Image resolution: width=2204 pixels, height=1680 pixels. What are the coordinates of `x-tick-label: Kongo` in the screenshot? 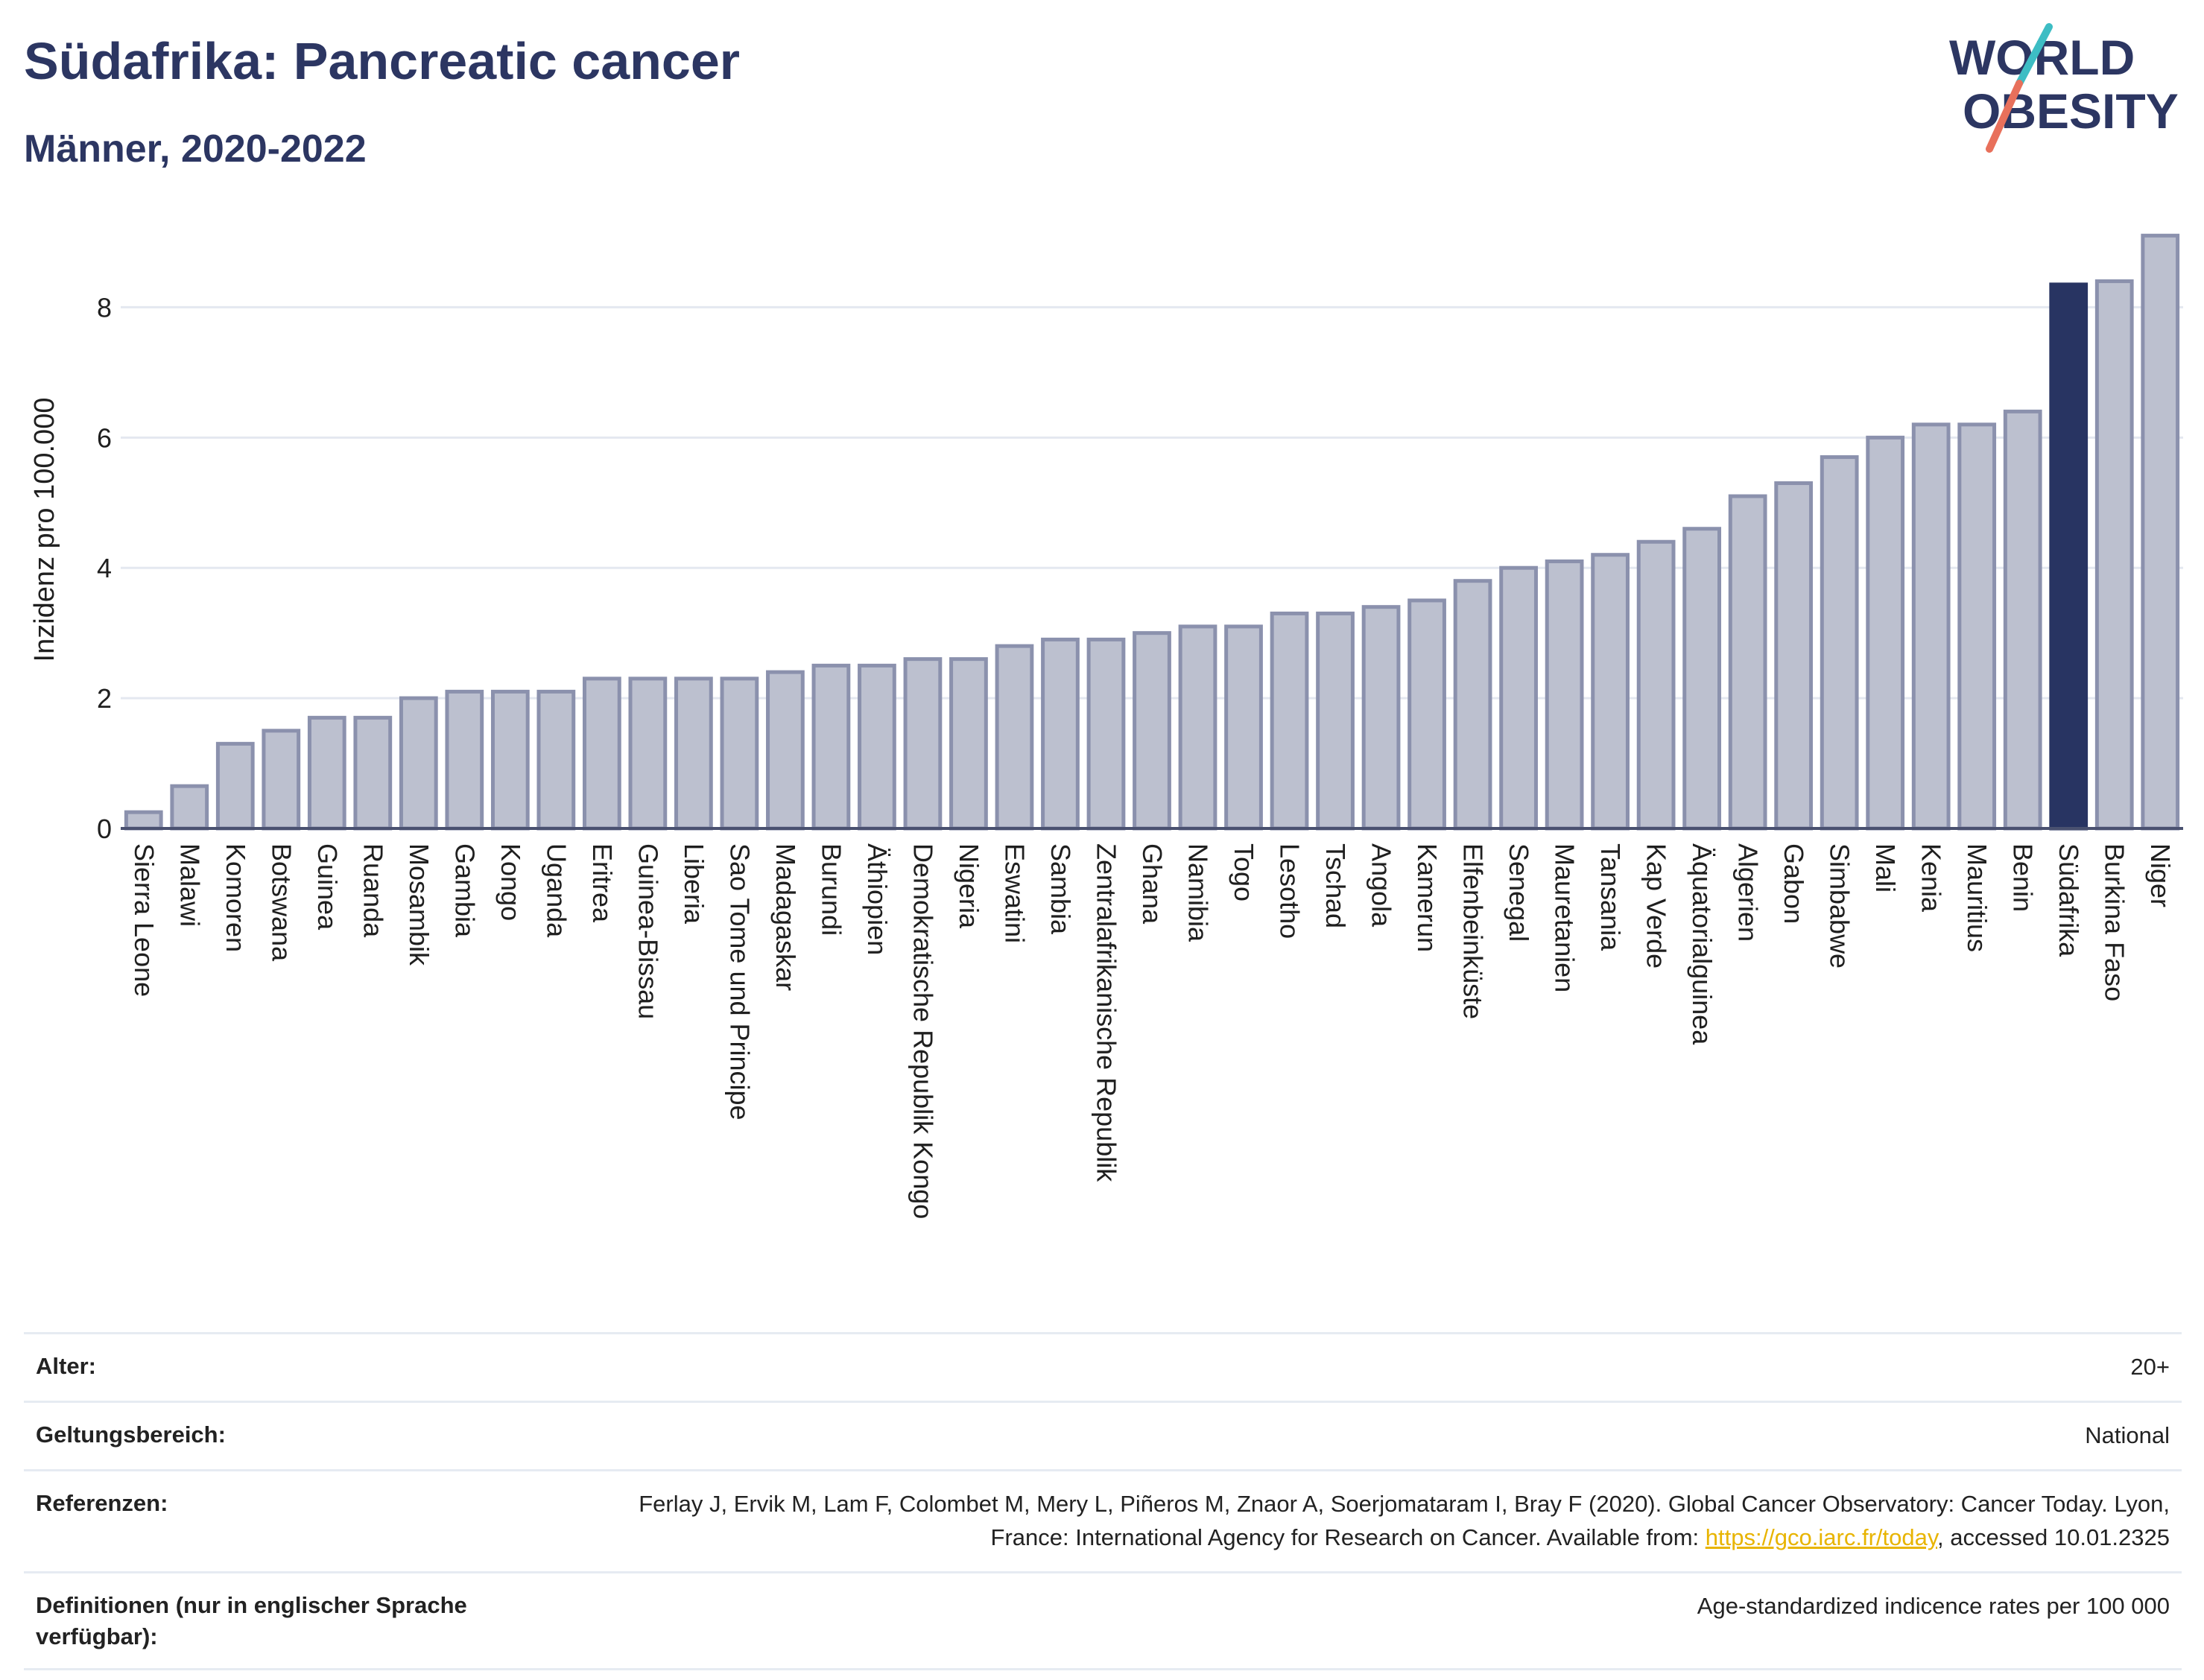 It's located at (510, 882).